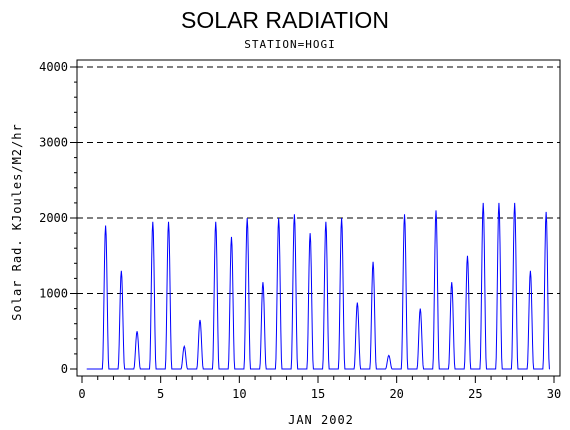  What do you see at coordinates (53, 218) in the screenshot?
I see `y-tick-label: 2000` at bounding box center [53, 218].